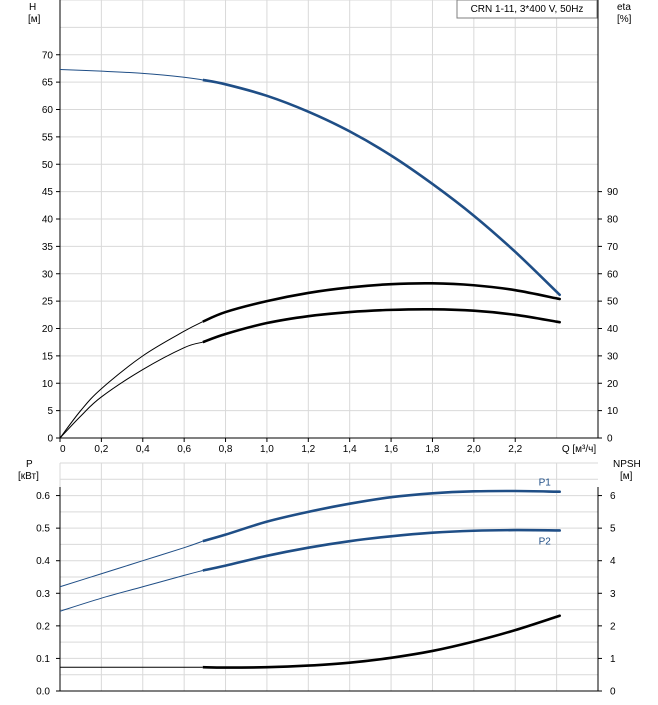  I want to click on top-right-tick-label: 10, so click(613, 411).